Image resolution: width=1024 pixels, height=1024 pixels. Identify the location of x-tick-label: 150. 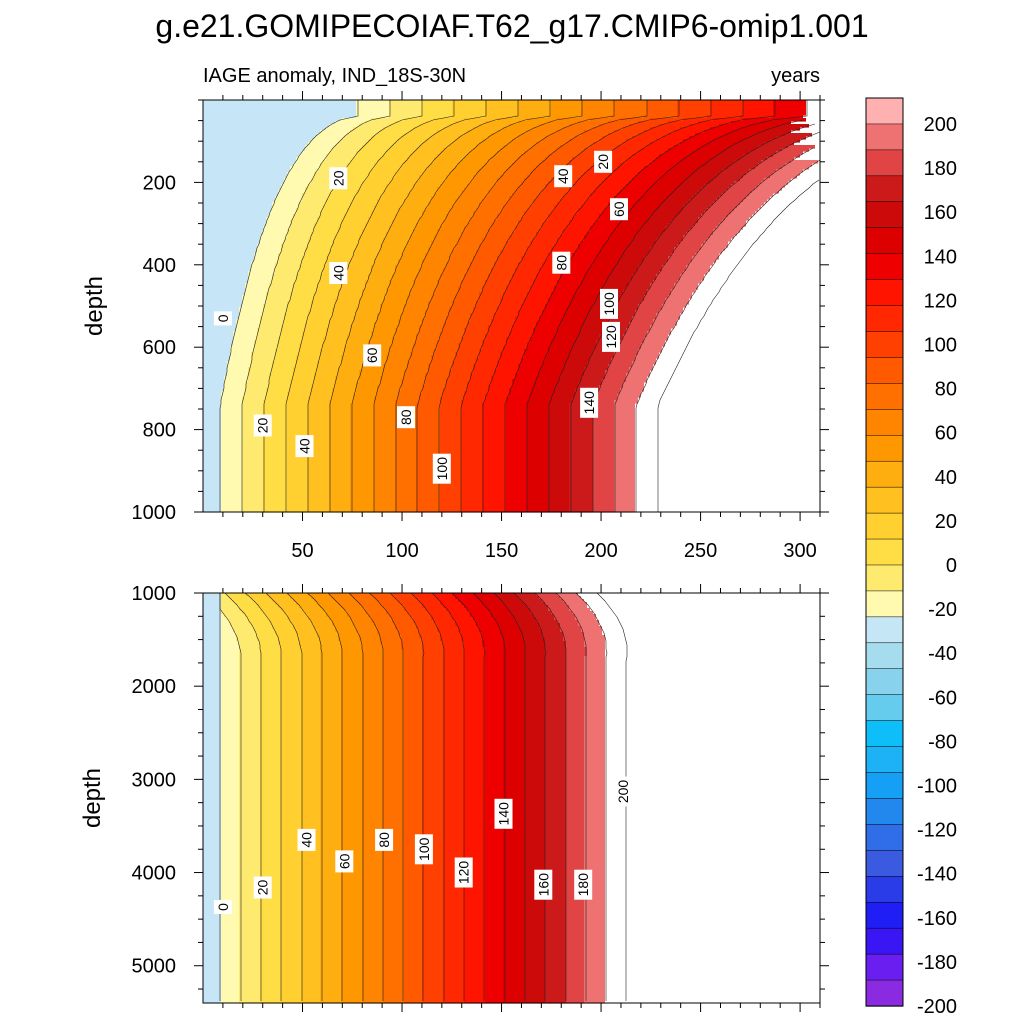
(501, 551).